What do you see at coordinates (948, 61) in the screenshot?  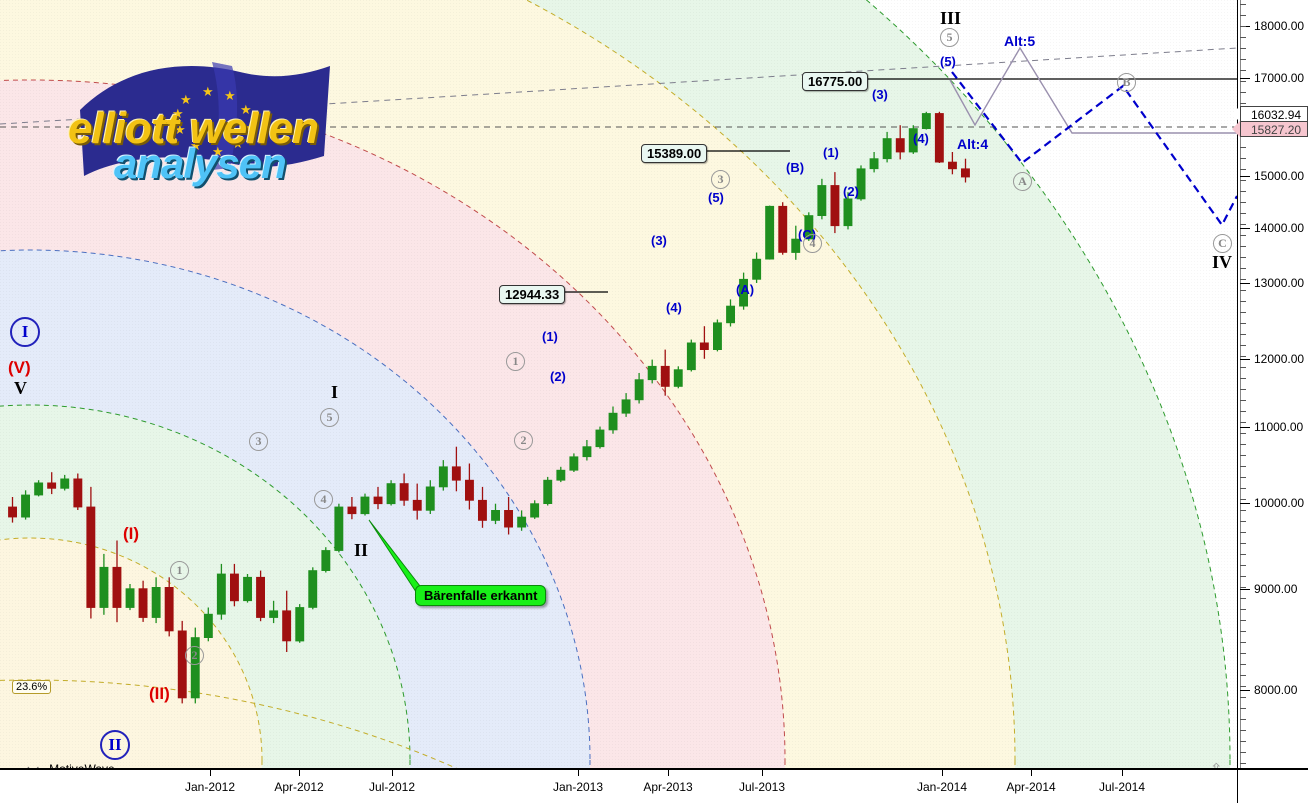 I see `wave-label-5c-blue: (5)` at bounding box center [948, 61].